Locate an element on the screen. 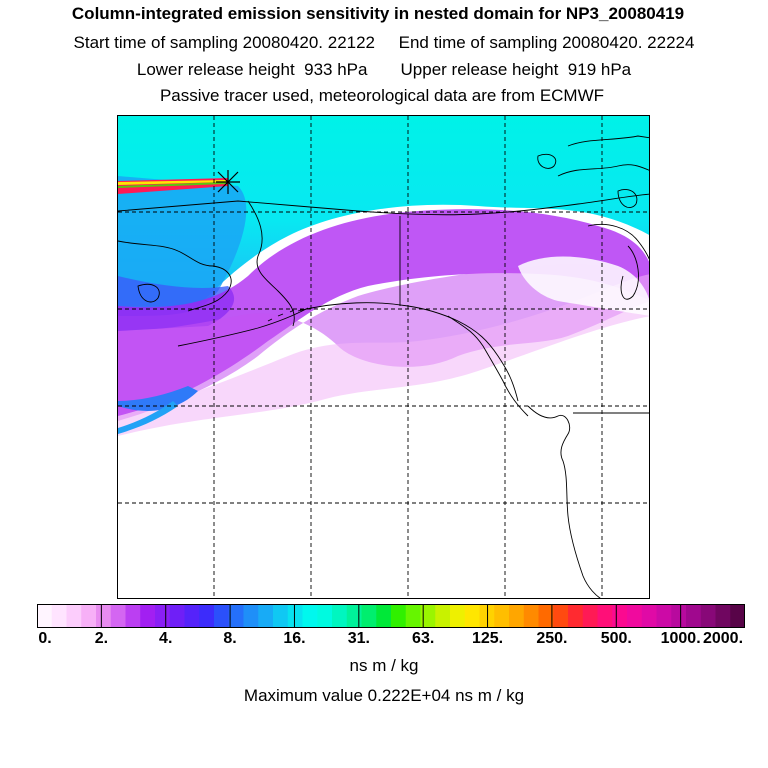 Image resolution: width=768 pixels, height=768 pixels. violet-plume is located at coordinates (383, 342).